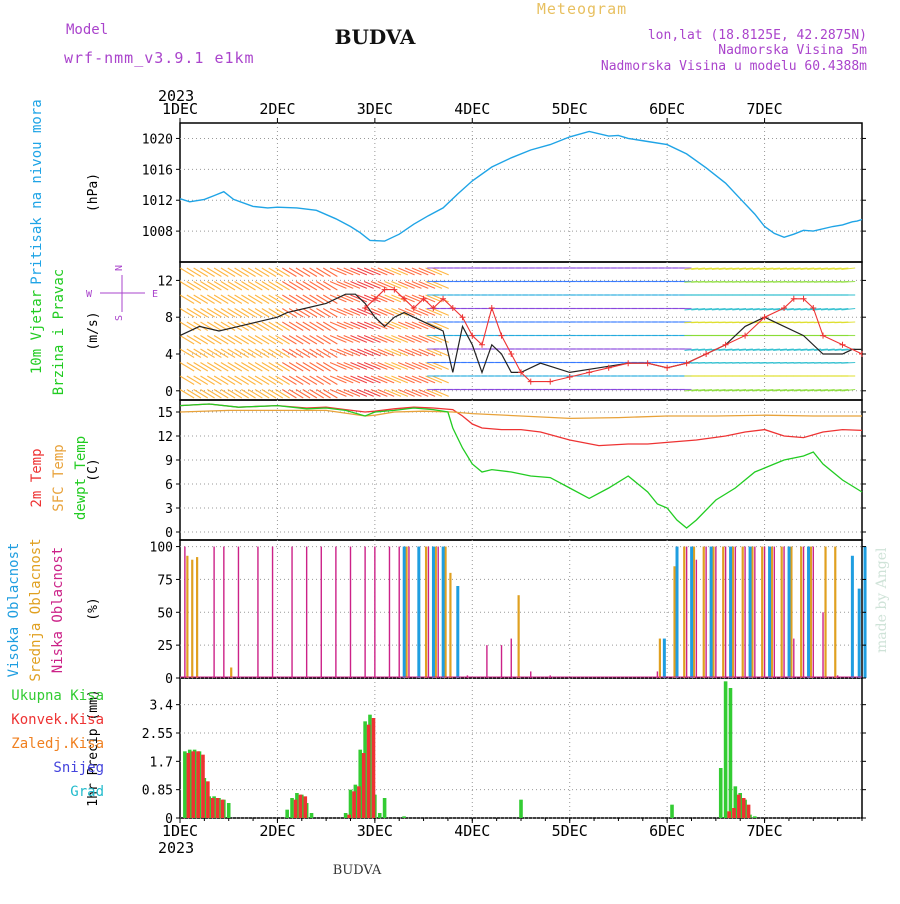 The height and width of the screenshot is (904, 900). What do you see at coordinates (119, 318) in the screenshot?
I see `compass-s: S` at bounding box center [119, 318].